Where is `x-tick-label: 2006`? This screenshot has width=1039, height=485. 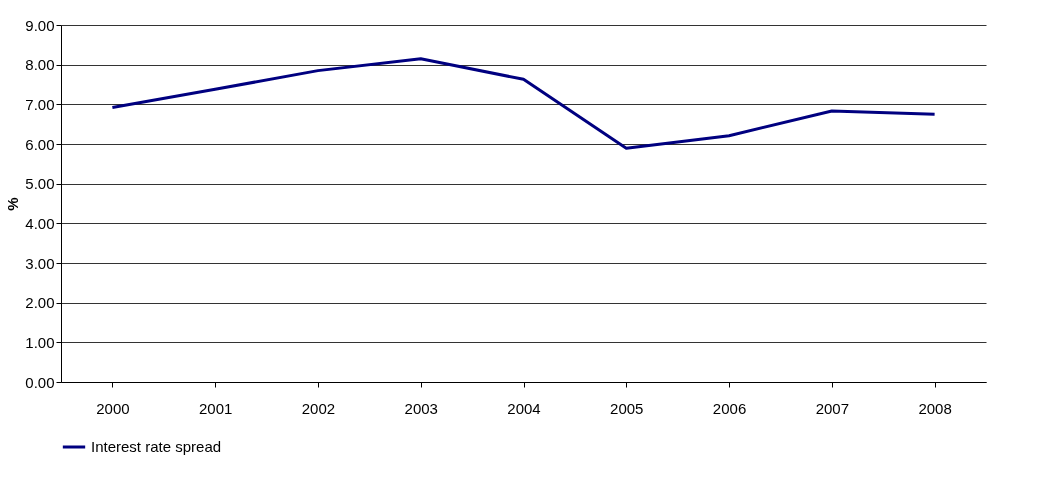
x-tick-label: 2006 is located at coordinates (729, 408).